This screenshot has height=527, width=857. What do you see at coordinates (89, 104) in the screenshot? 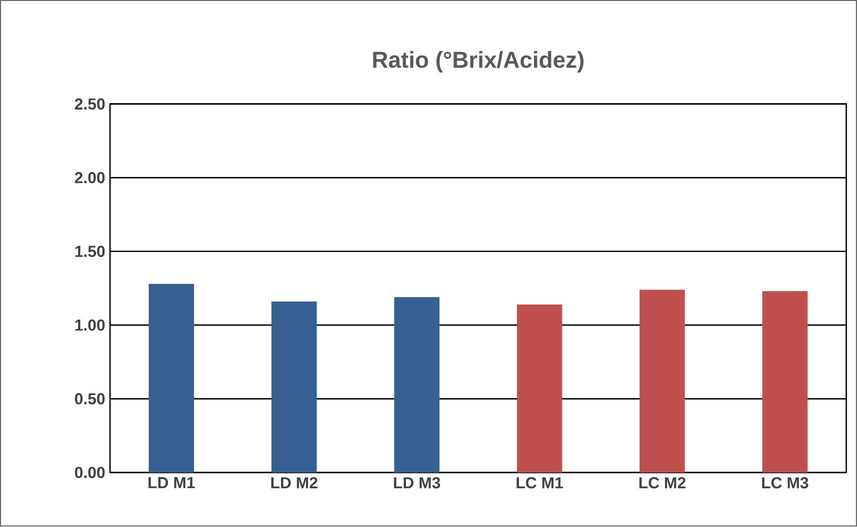
I see `y-tick-label: 2.50` at bounding box center [89, 104].